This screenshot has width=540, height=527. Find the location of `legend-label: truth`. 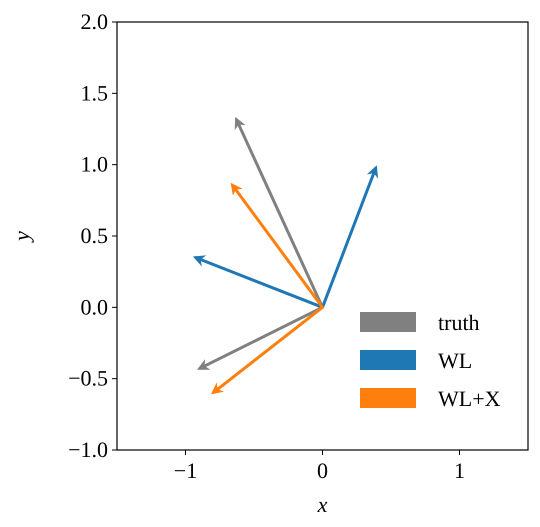

legend-label: truth is located at coordinates (459, 322).